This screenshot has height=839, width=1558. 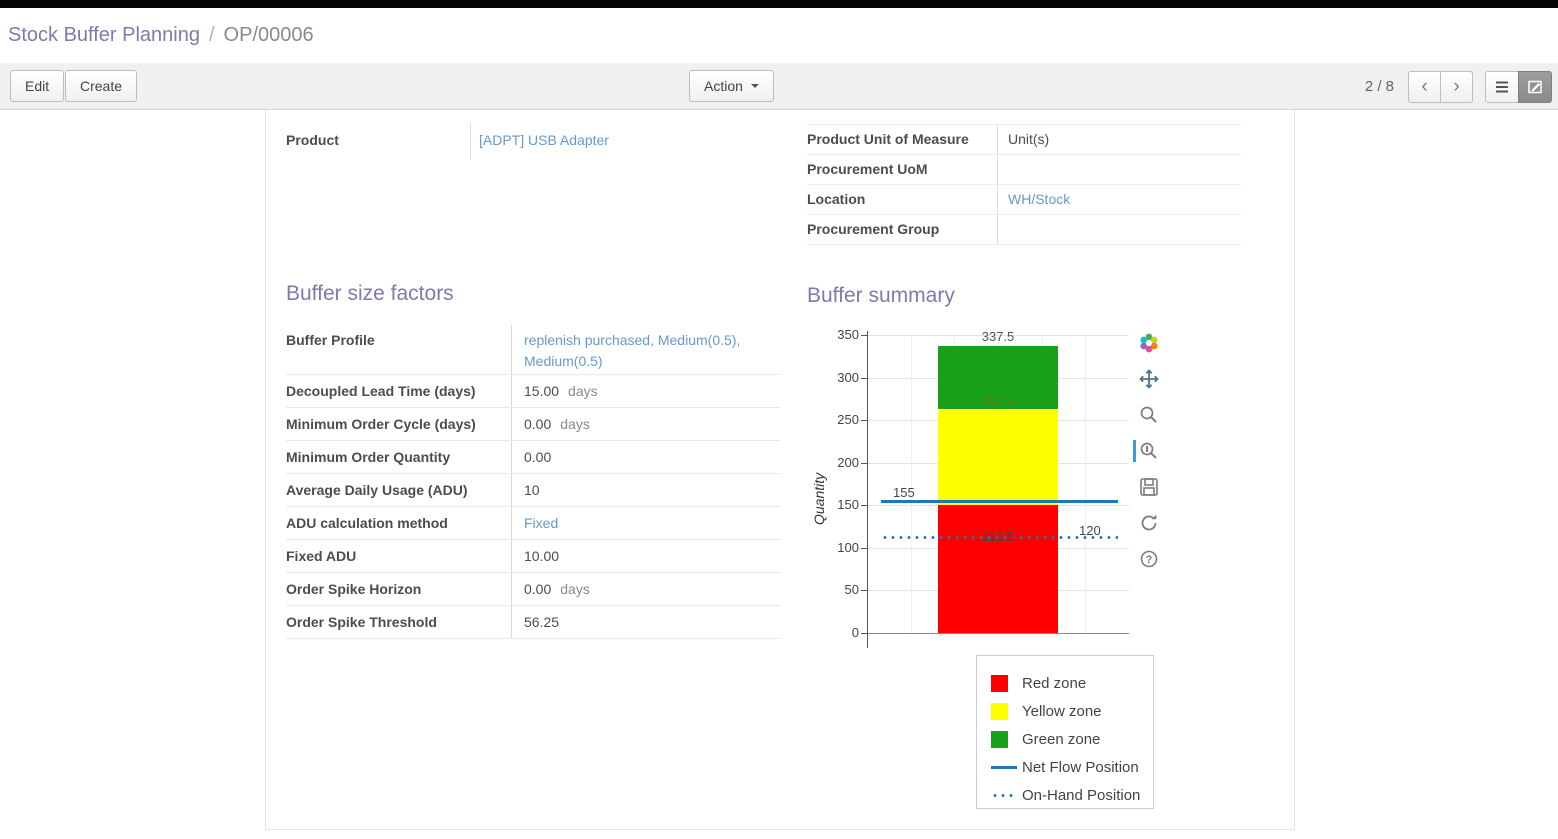 I want to click on legend-item: Red zone, so click(x=1065, y=683).